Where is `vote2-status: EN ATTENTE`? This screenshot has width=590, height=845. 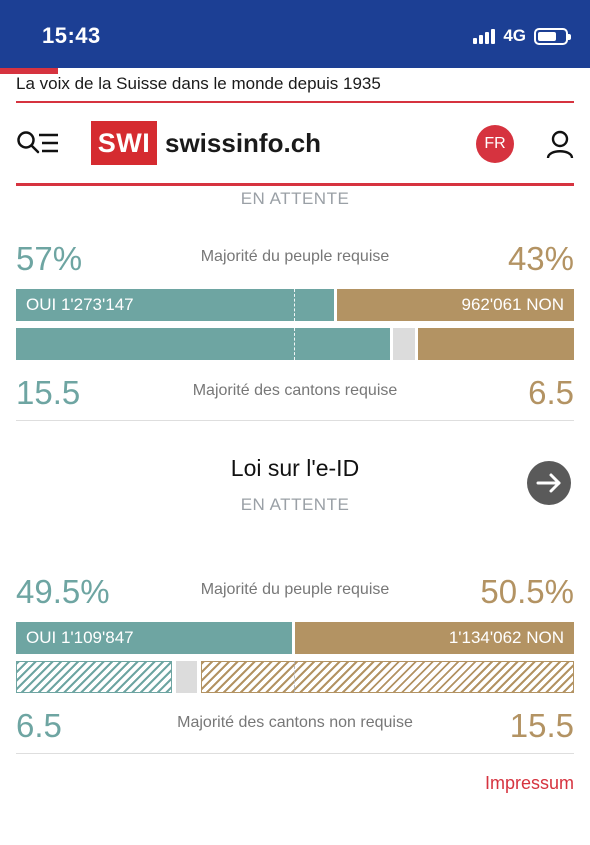 vote2-status: EN ATTENTE is located at coordinates (295, 504).